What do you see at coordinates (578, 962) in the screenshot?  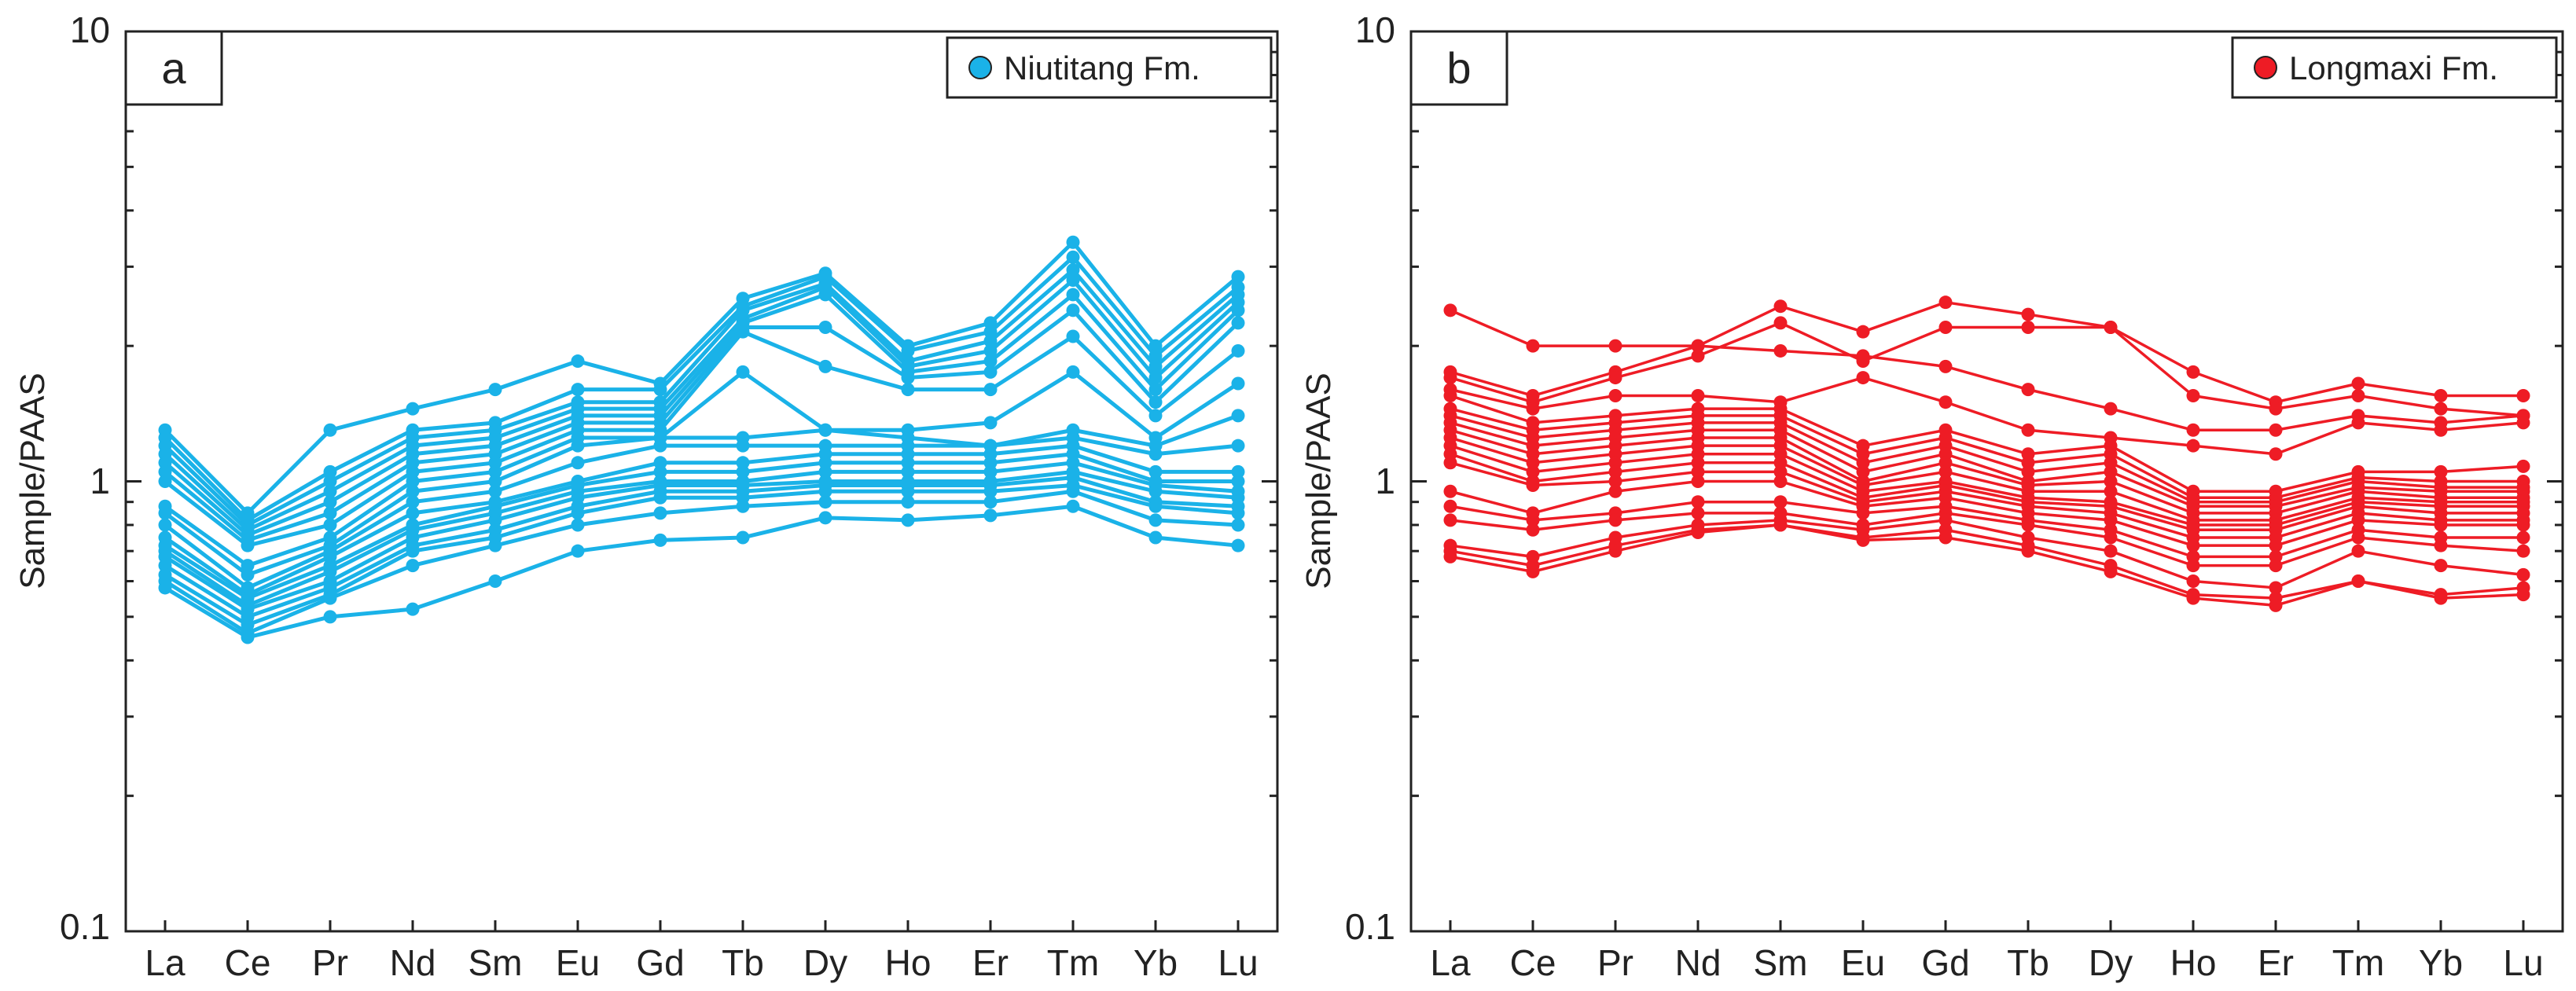 I see `panel-a-xlabel-eu: Eu` at bounding box center [578, 962].